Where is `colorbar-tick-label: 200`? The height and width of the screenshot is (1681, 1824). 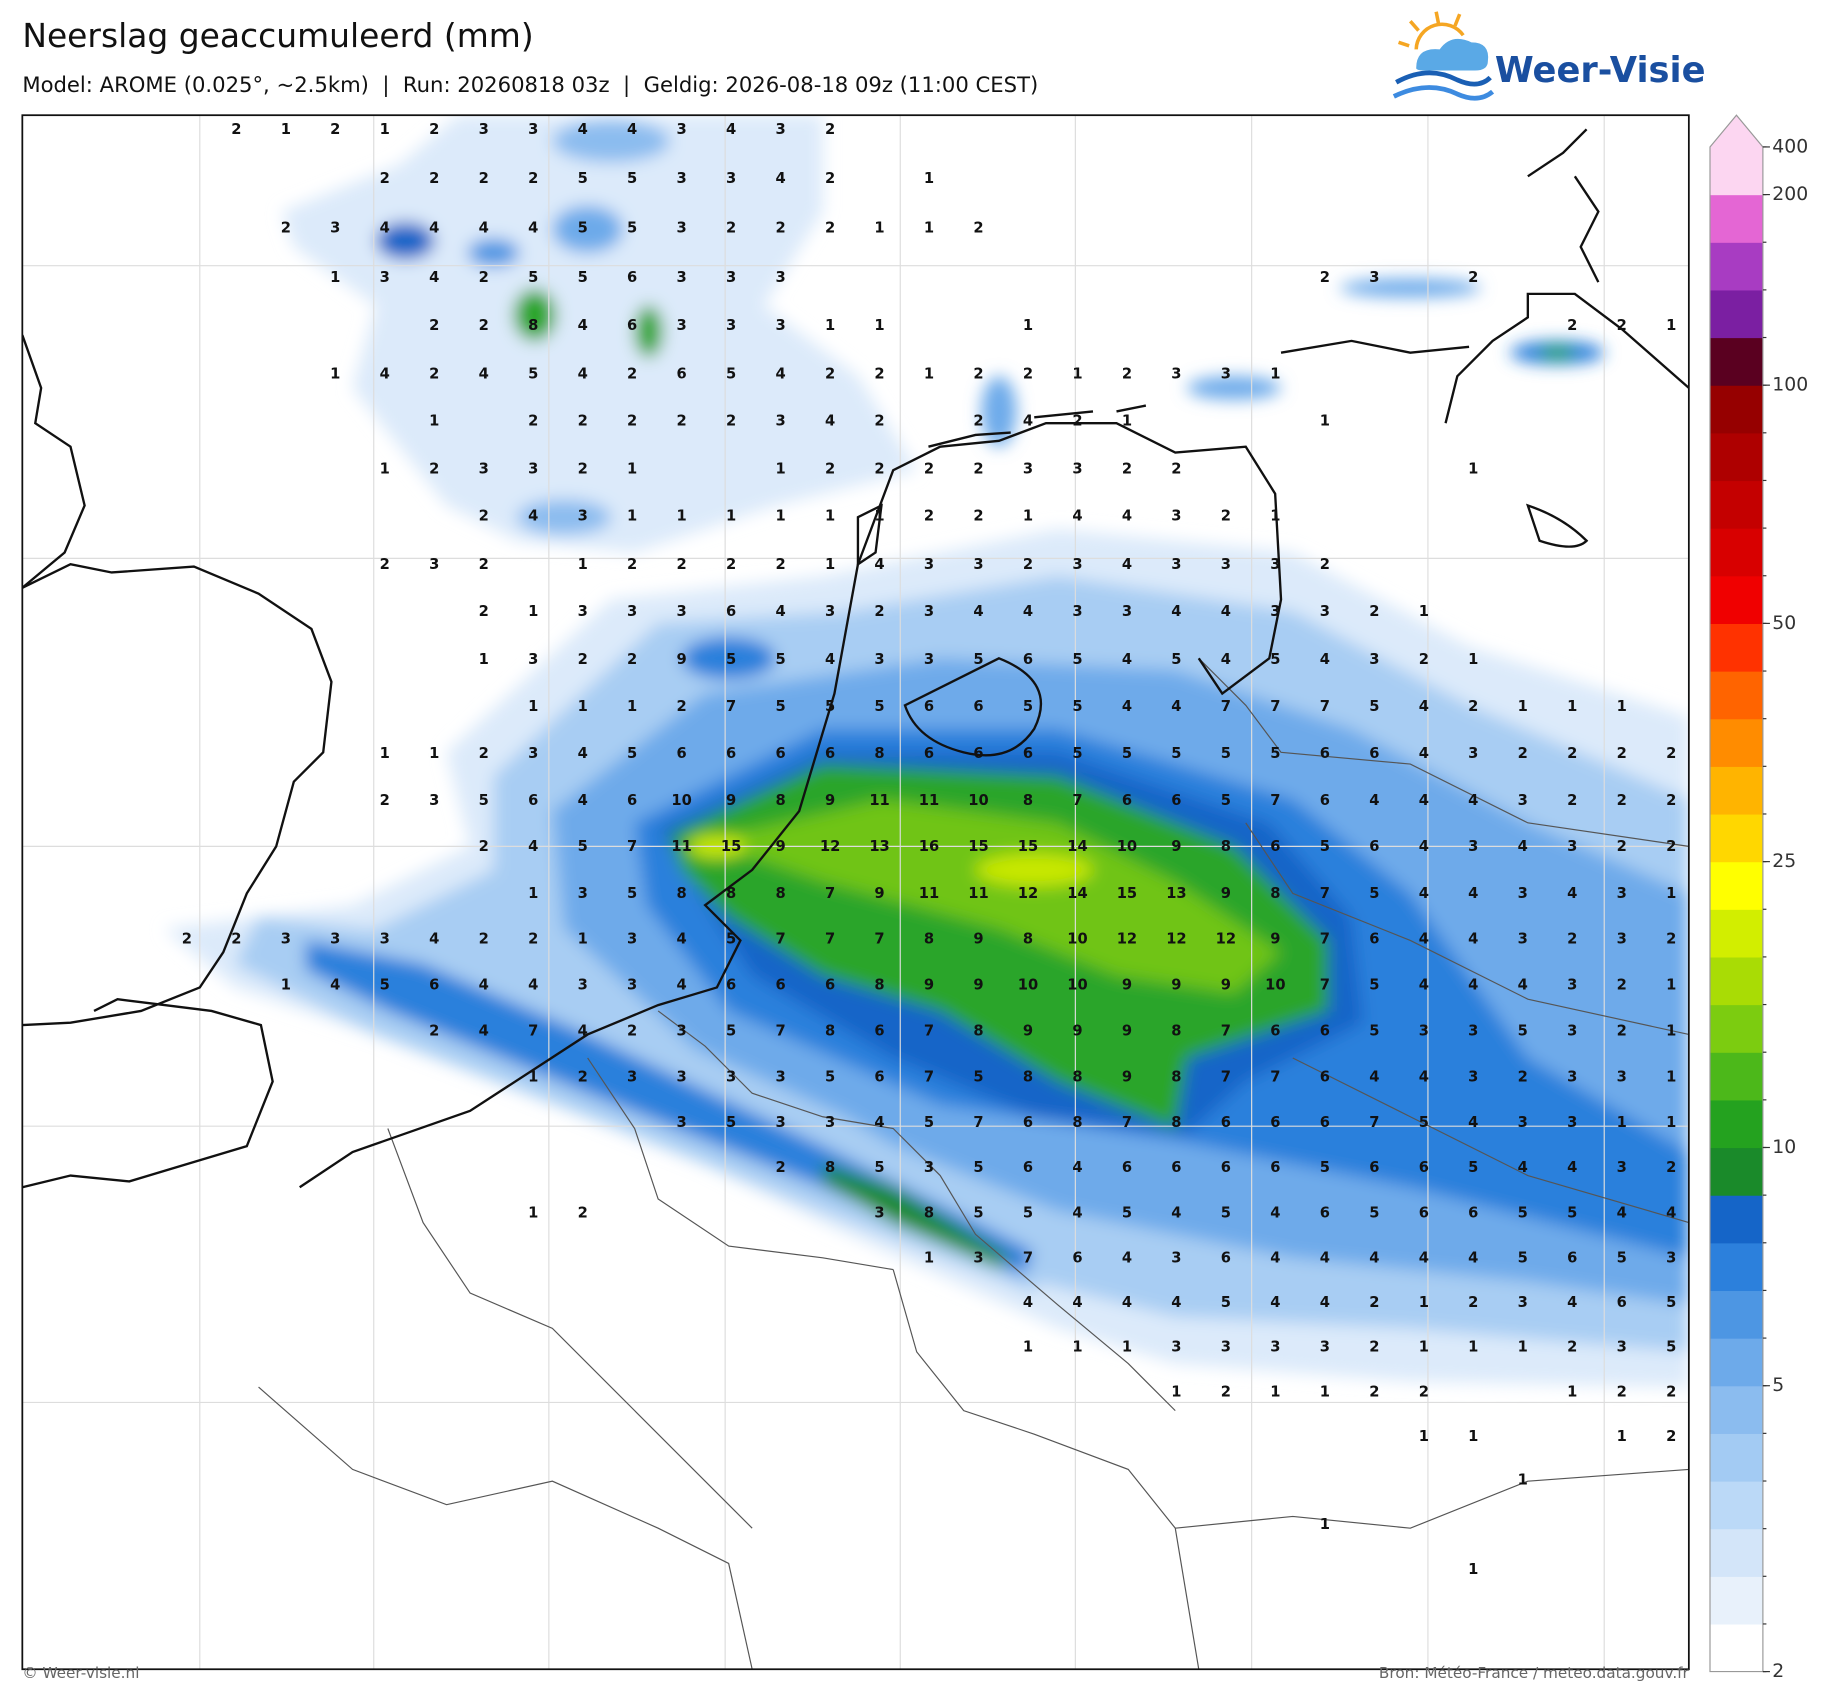
colorbar-tick-label: 200 is located at coordinates (1790, 194).